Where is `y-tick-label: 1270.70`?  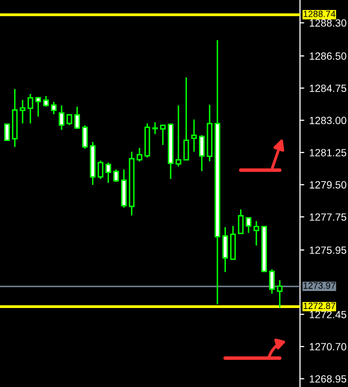
y-tick-label: 1270.70 is located at coordinates (328, 346).